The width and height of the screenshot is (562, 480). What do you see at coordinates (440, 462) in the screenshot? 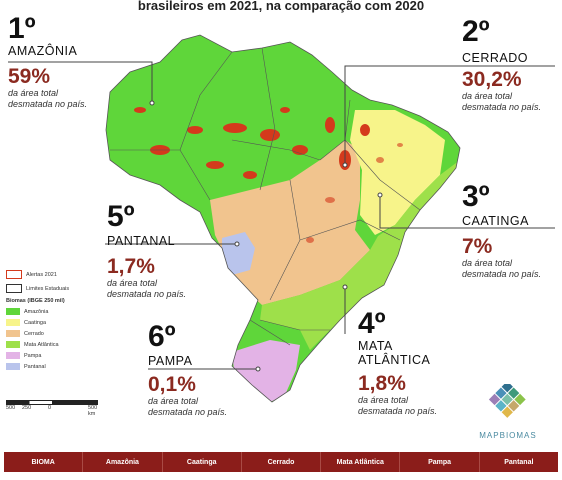
I see `col-header: Pampa` at bounding box center [440, 462].